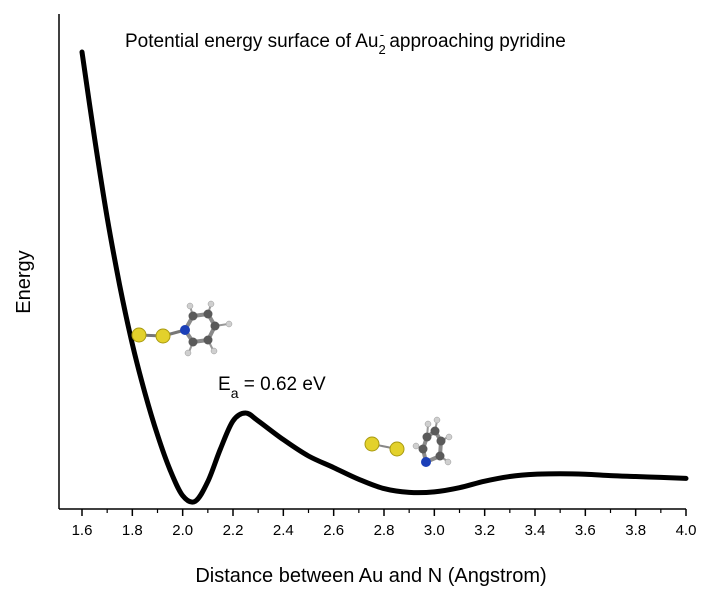 The width and height of the screenshot is (704, 589). Describe the element at coordinates (475, 41) in the screenshot. I see `title-suffix: approaching pyridine` at that location.